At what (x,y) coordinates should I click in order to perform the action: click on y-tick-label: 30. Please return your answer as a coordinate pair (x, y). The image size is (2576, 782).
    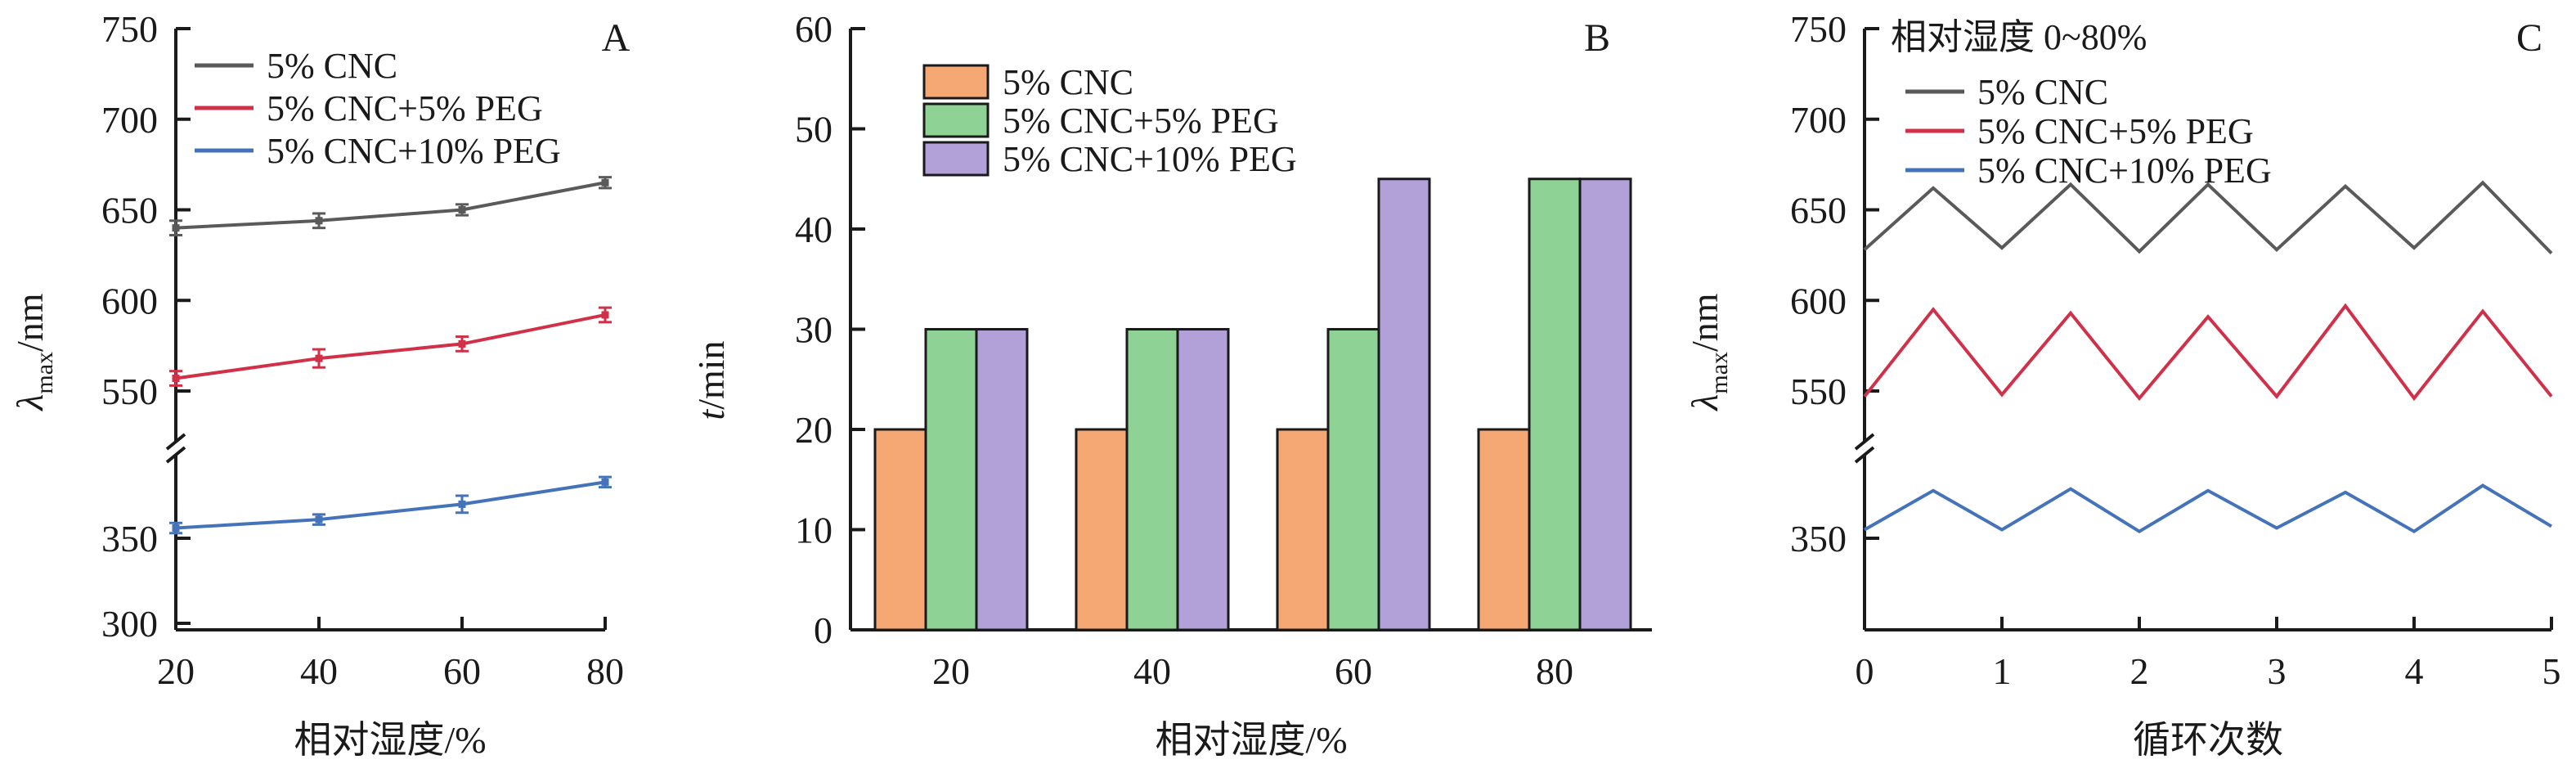
    Looking at the image, I should click on (813, 330).